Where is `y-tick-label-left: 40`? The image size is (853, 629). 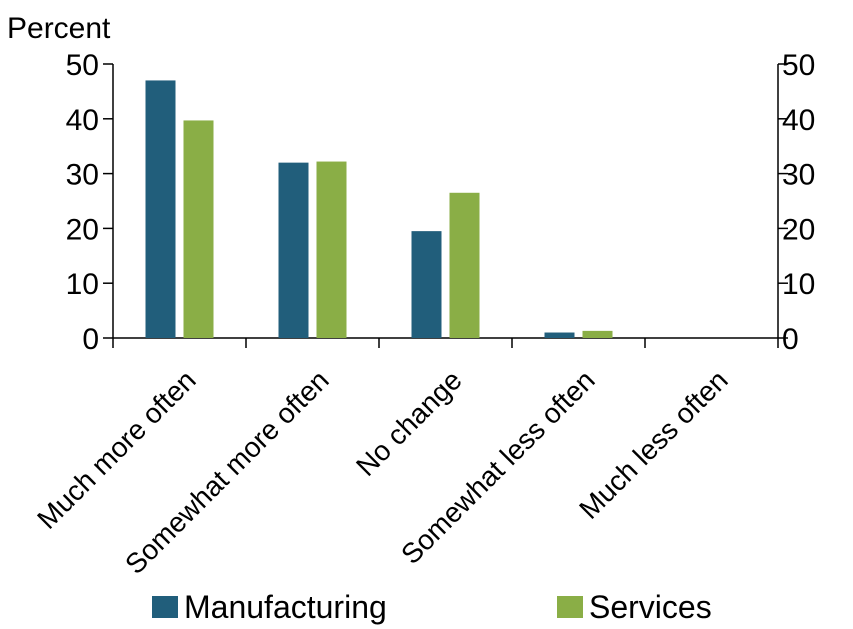 y-tick-label-left: 40 is located at coordinates (82, 120).